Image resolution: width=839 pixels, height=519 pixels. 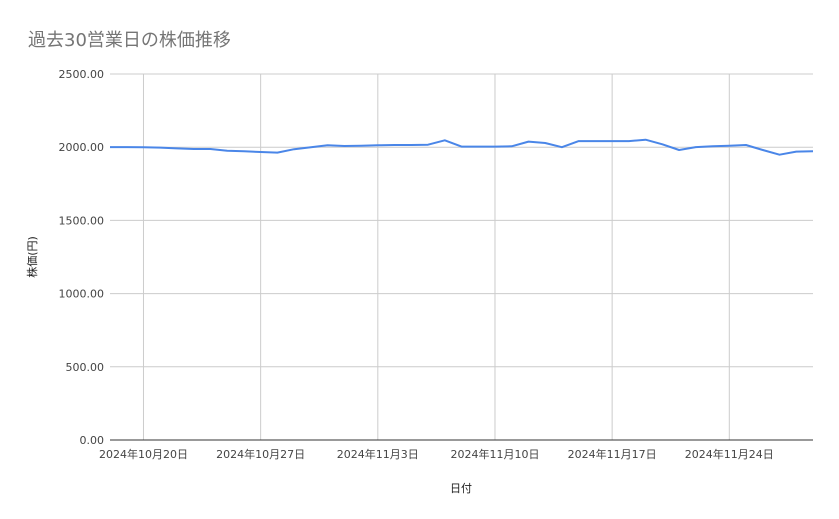 I want to click on x-tick-label: 2024年11月24日, so click(x=729, y=454).